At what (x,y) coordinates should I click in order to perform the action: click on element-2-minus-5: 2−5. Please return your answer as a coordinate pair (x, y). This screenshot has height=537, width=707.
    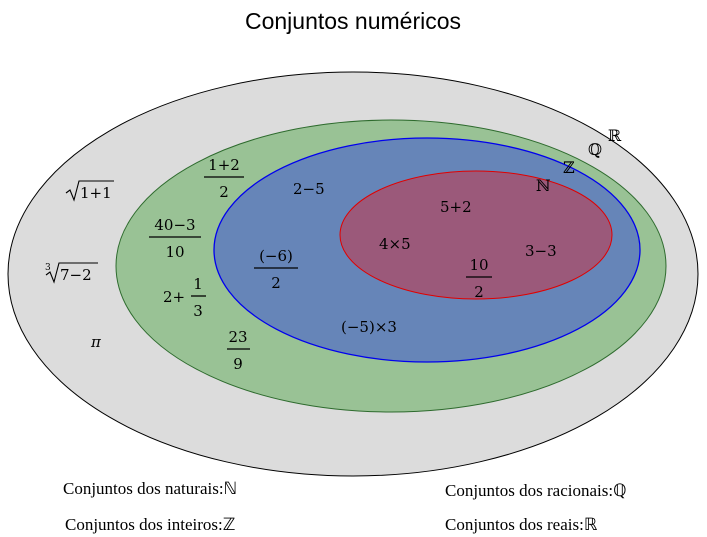
    Looking at the image, I should click on (309, 189).